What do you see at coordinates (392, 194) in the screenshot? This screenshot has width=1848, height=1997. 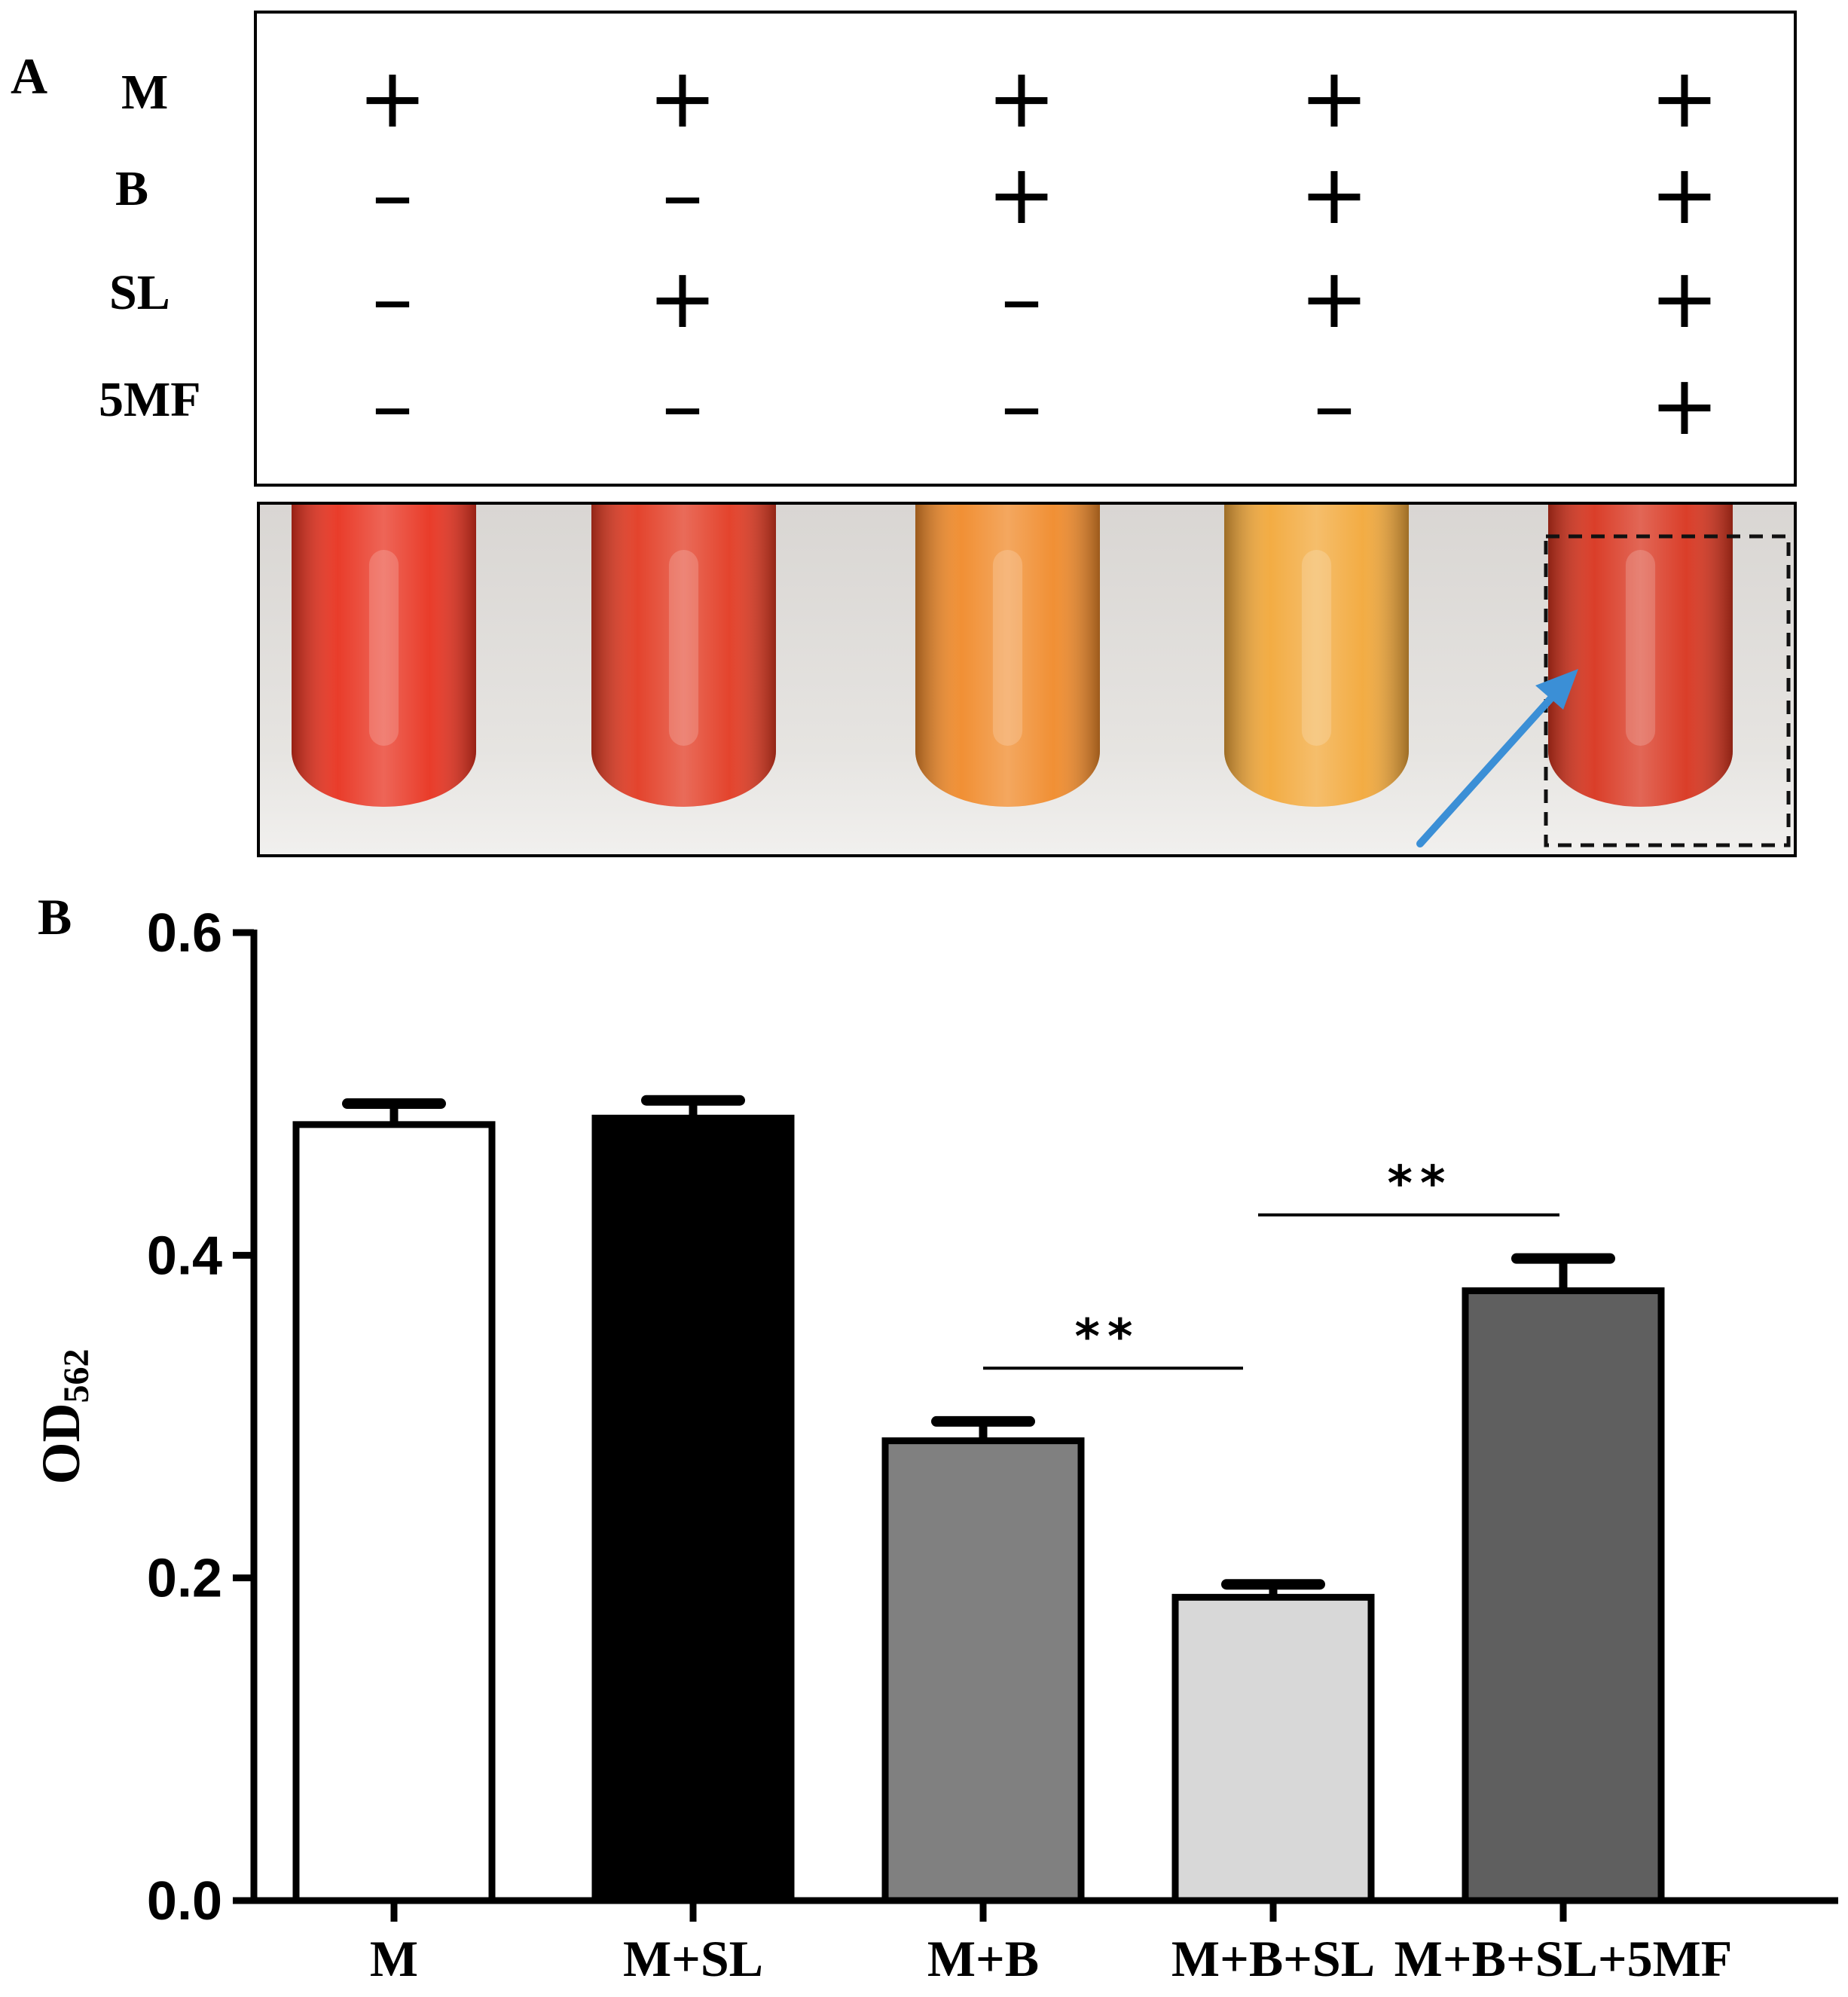 I see `sign-col1-b: –` at bounding box center [392, 194].